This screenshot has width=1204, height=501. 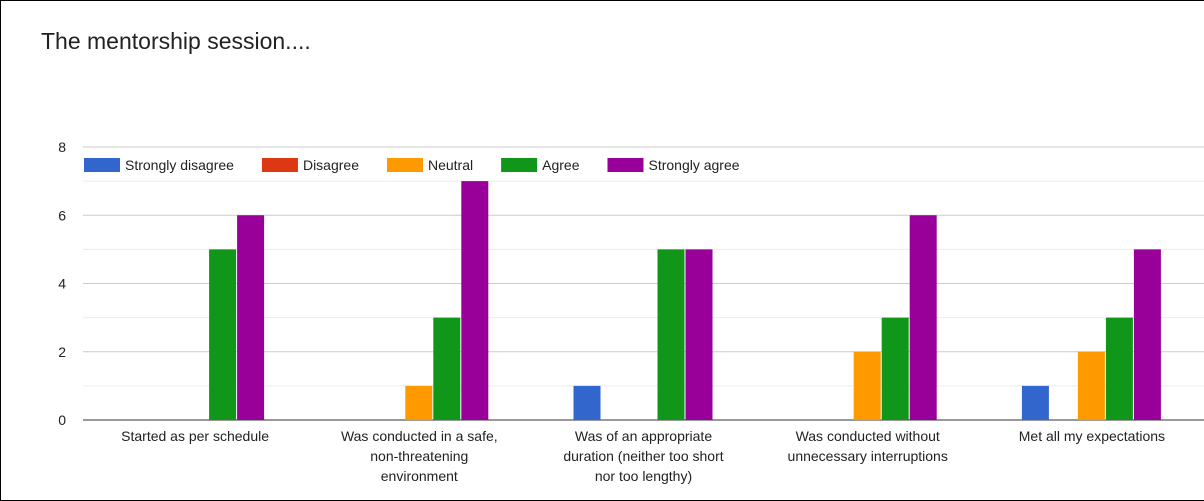 What do you see at coordinates (868, 436) in the screenshot?
I see `x-tick-label: Was conducted without` at bounding box center [868, 436].